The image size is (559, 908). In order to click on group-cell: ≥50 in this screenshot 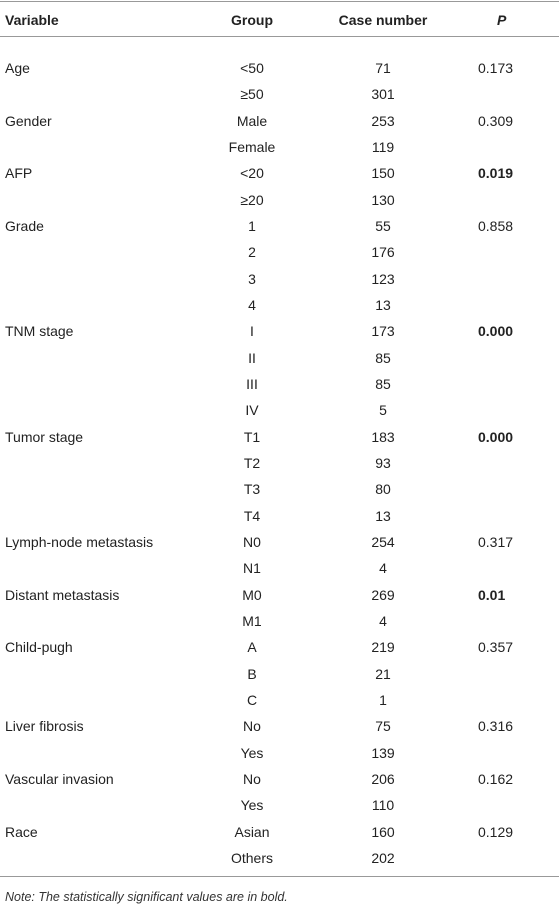, I will do `click(252, 94)`.